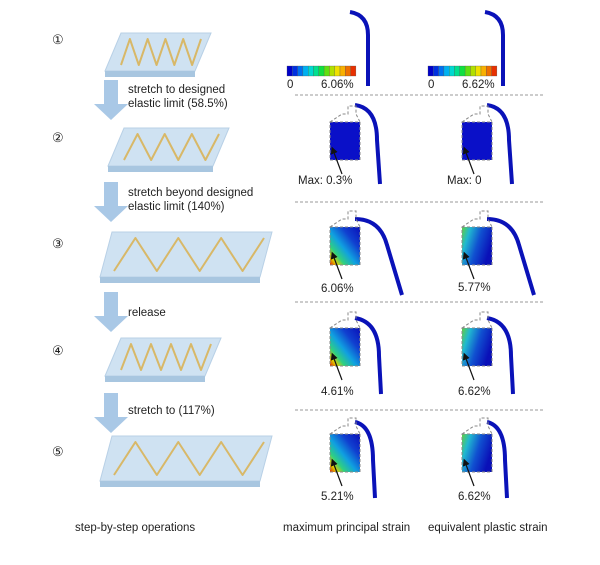 Image resolution: width=600 pixels, height=565 pixels. Describe the element at coordinates (147, 313) in the screenshot. I see `transition-3-label: release` at that location.